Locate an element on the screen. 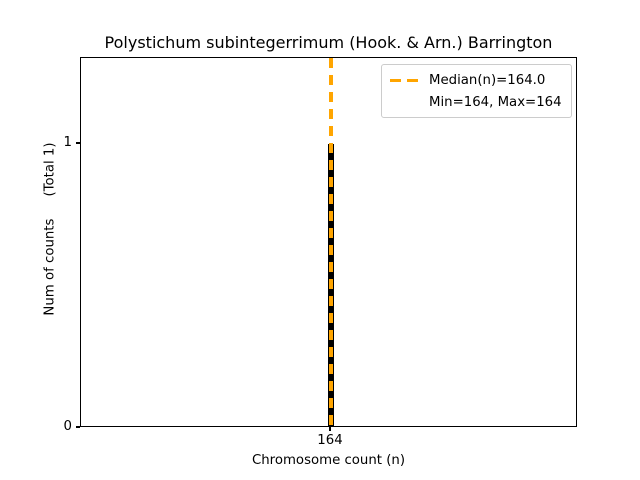  legend-entry-median: Median(n)=164.0 is located at coordinates (476, 80).